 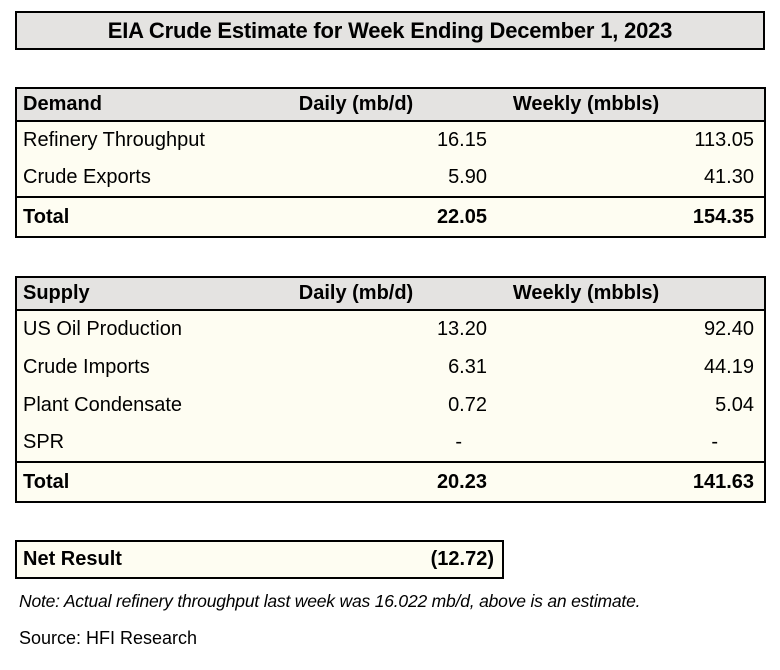 I want to click on source-text: Source: HFI Research, so click(x=108, y=638).